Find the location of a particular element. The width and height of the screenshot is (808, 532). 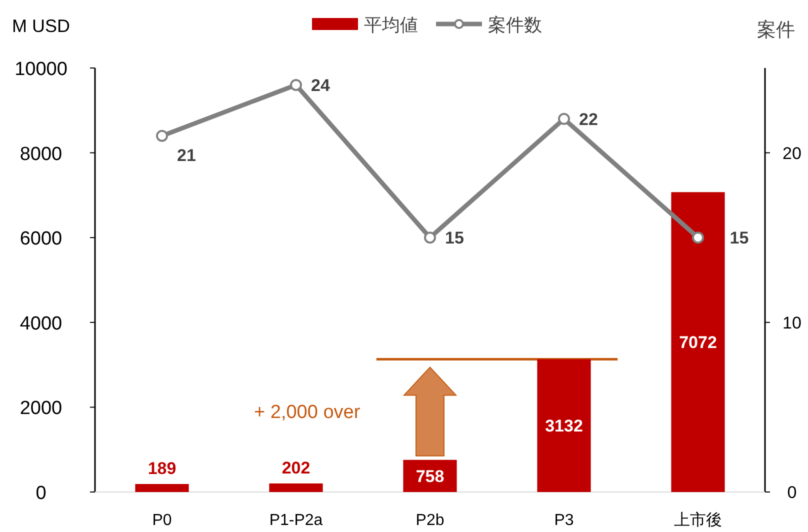

y-tick-label: 10000 is located at coordinates (41, 69).